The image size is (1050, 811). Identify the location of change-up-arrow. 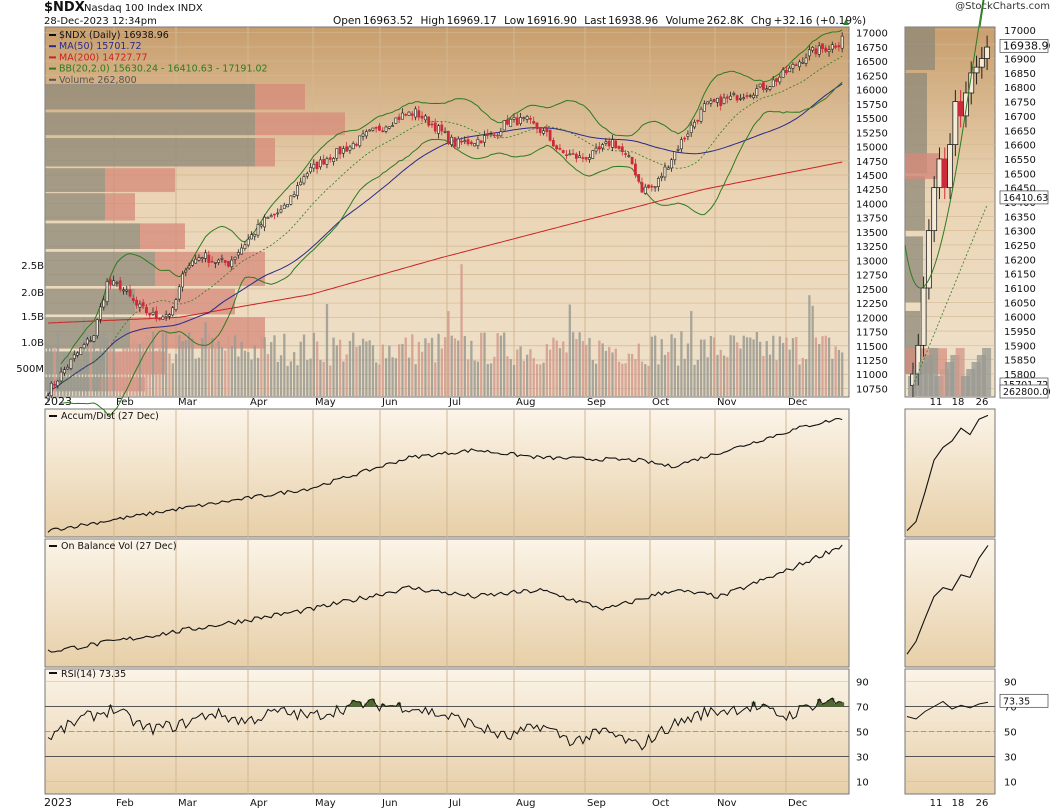
(846, 22).